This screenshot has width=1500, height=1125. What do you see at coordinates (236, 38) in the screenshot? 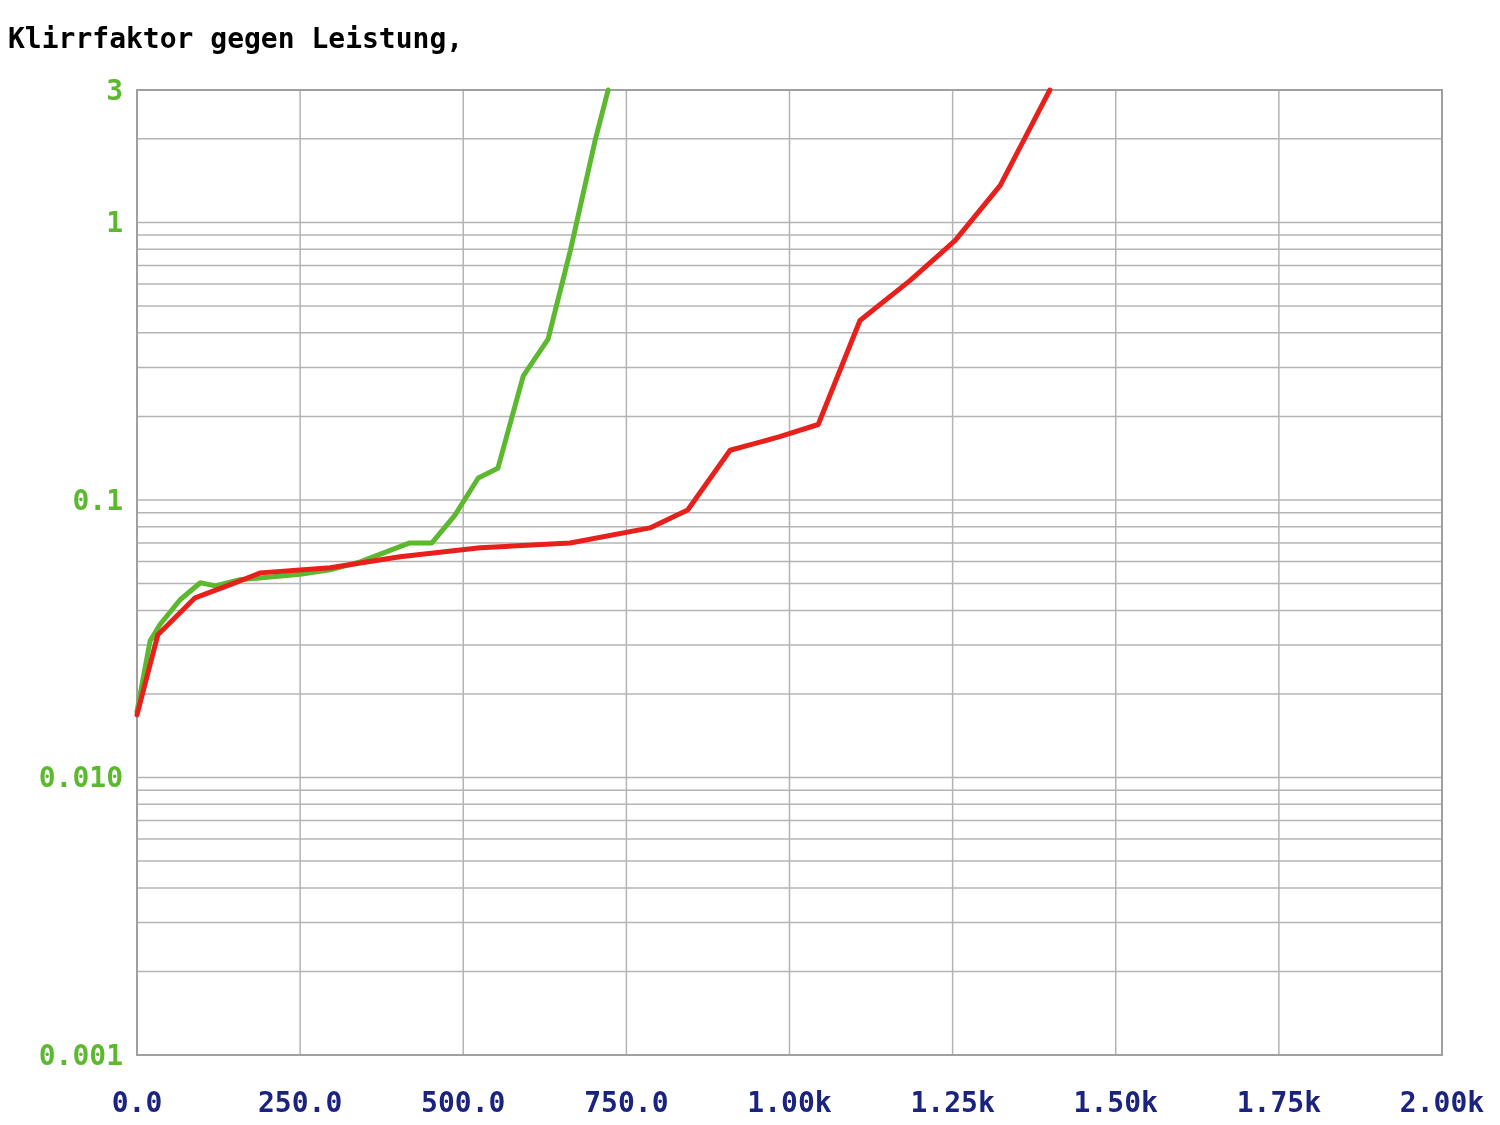
I see `chart-title: Klirrfaktor gegen Leistung,` at bounding box center [236, 38].